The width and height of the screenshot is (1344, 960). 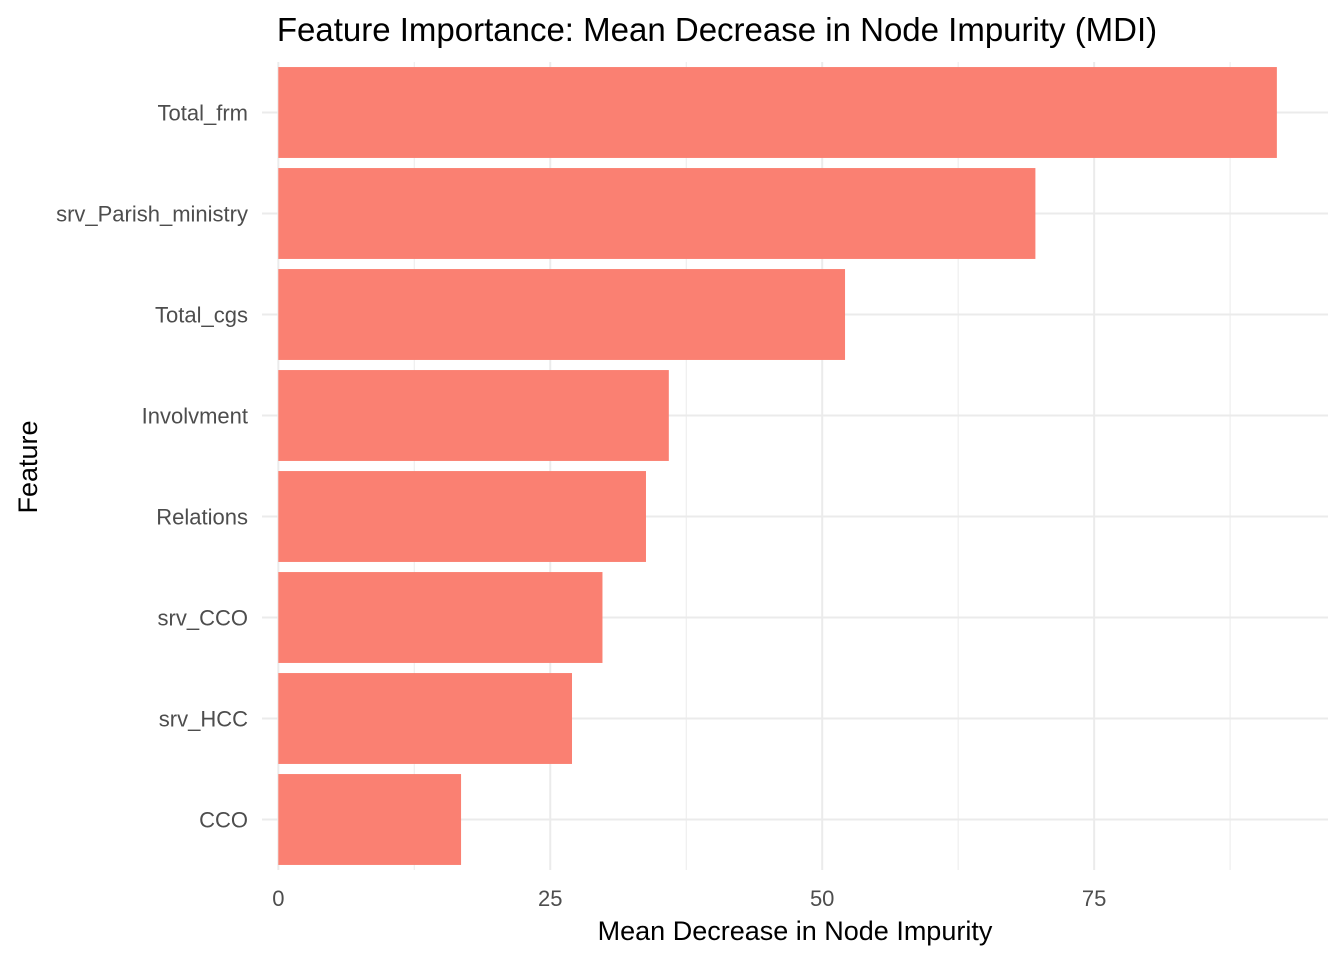 I want to click on x-tick-label: 75, so click(x=1094, y=898).